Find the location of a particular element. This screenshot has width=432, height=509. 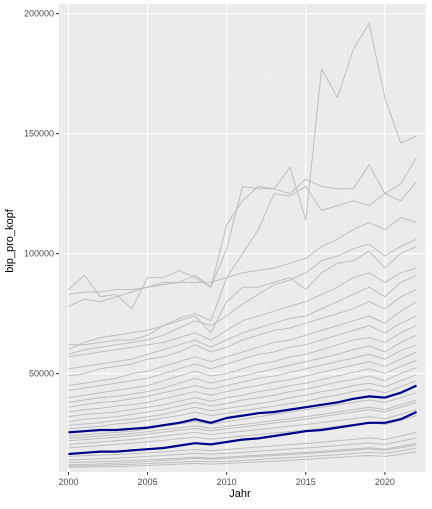

highlight-series-group is located at coordinates (242, 420).